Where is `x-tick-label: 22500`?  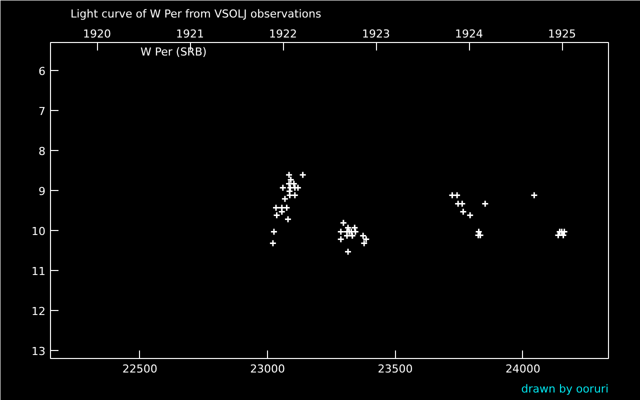
x-tick-label: 22500 is located at coordinates (140, 369).